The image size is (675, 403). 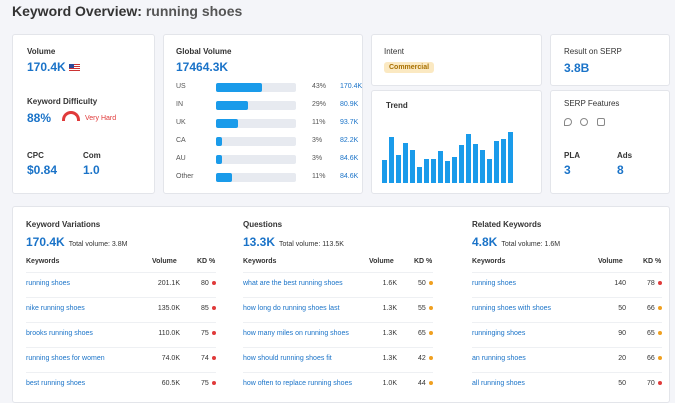 What do you see at coordinates (121, 286) in the screenshot?
I see `table-row: running shoes 201.1K 80` at bounding box center [121, 286].